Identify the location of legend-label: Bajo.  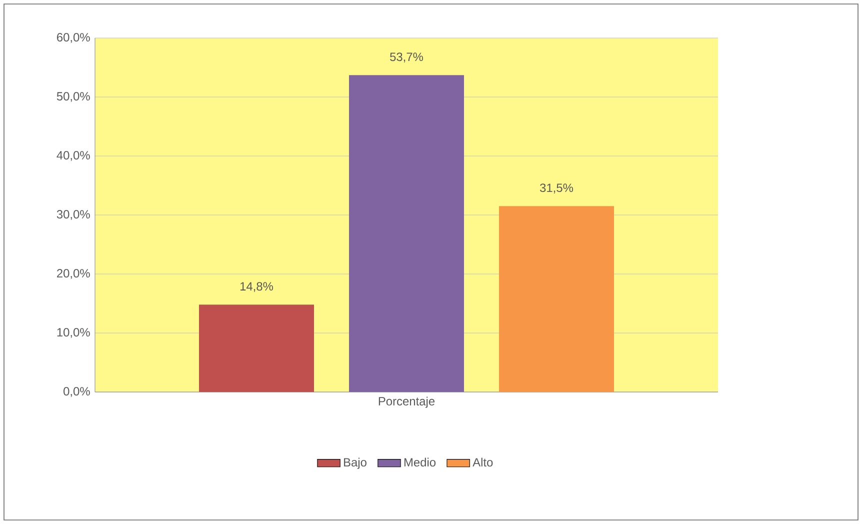
(355, 463).